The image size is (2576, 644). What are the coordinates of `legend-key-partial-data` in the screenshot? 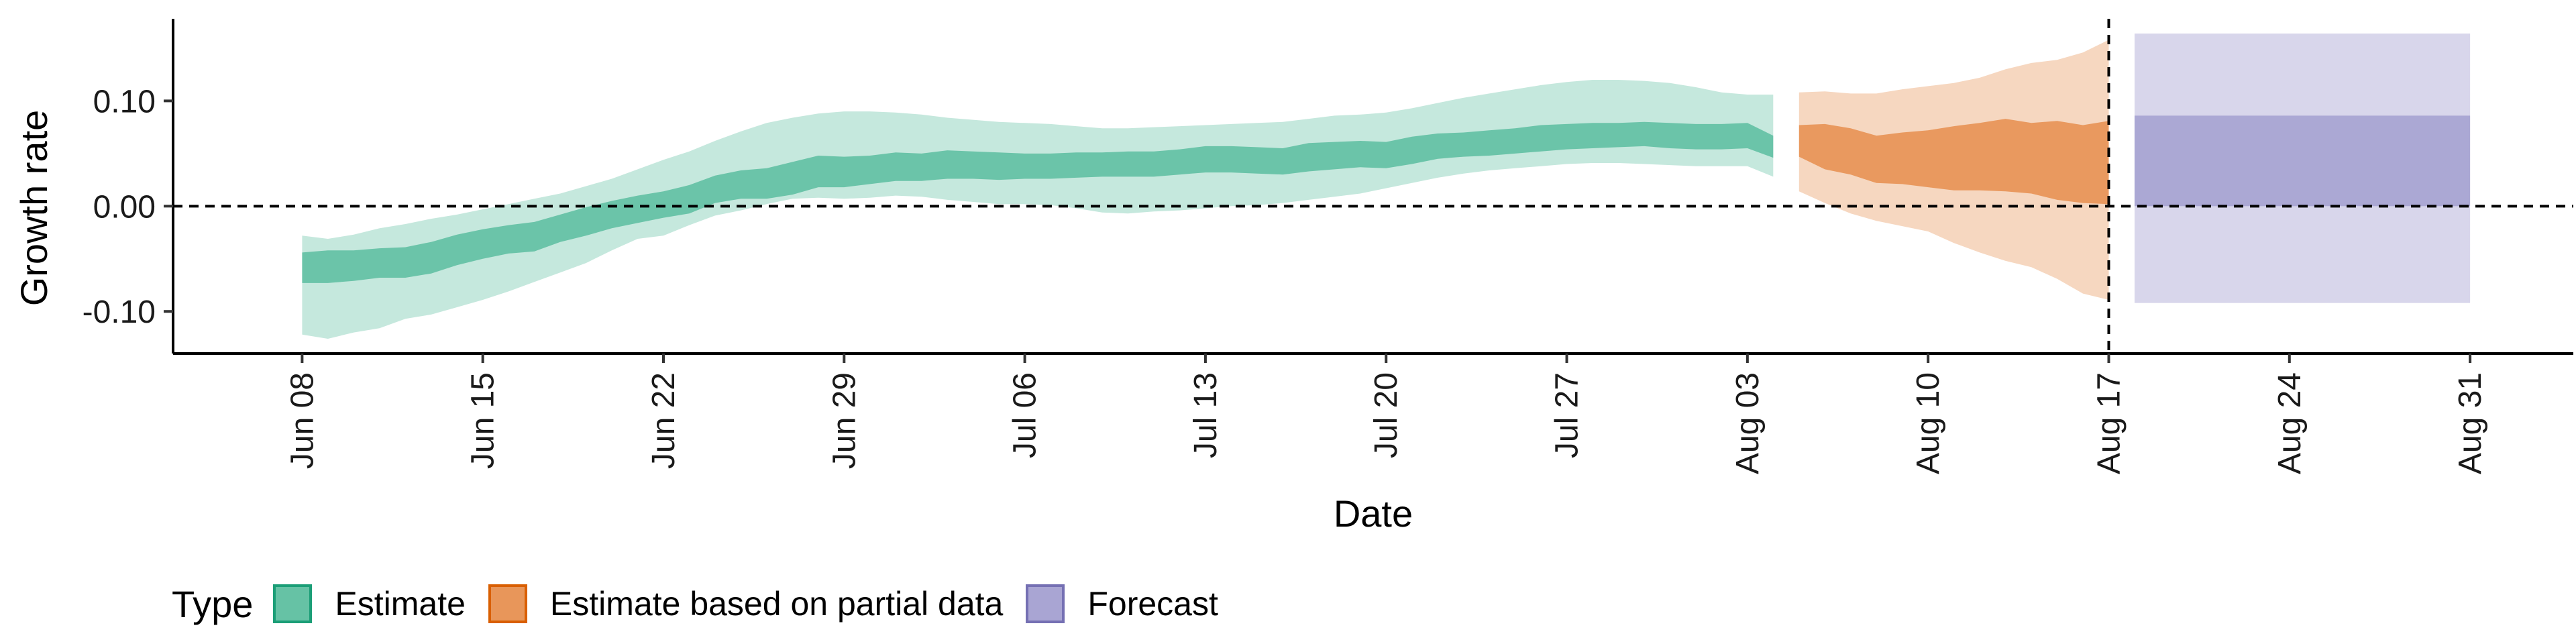 It's located at (507, 603).